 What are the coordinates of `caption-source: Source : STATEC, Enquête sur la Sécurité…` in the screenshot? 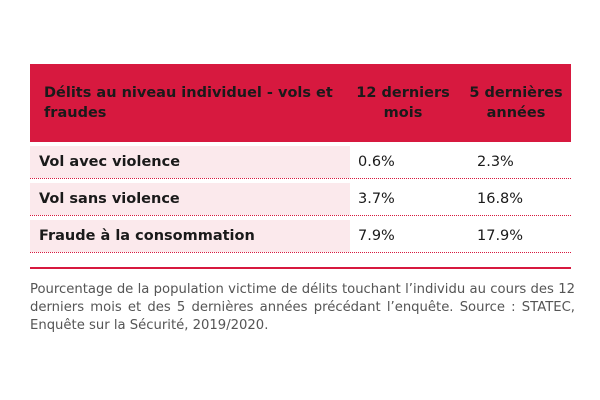 It's located at (302, 316).